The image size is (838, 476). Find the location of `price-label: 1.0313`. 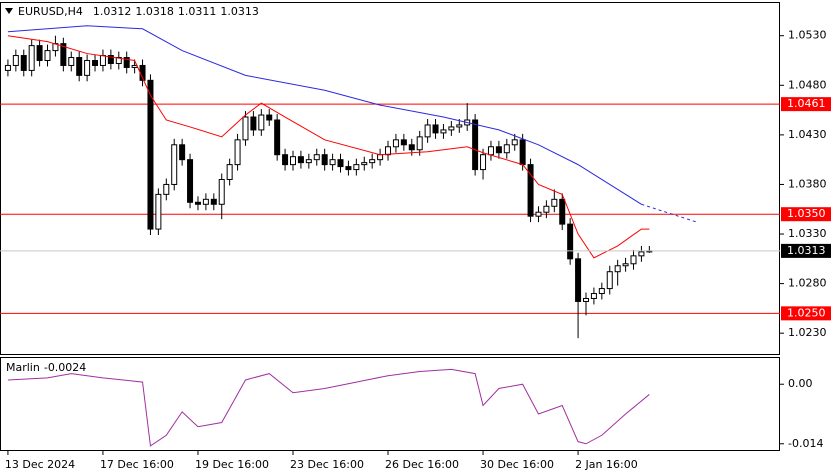

price-label: 1.0313 is located at coordinates (806, 250).